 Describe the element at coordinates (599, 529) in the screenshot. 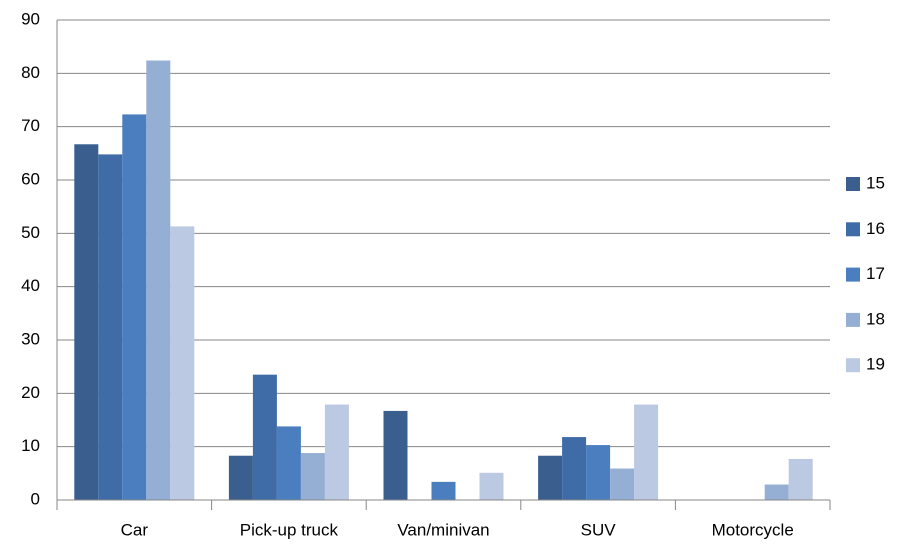

I see `x-tick-label: SUV` at that location.